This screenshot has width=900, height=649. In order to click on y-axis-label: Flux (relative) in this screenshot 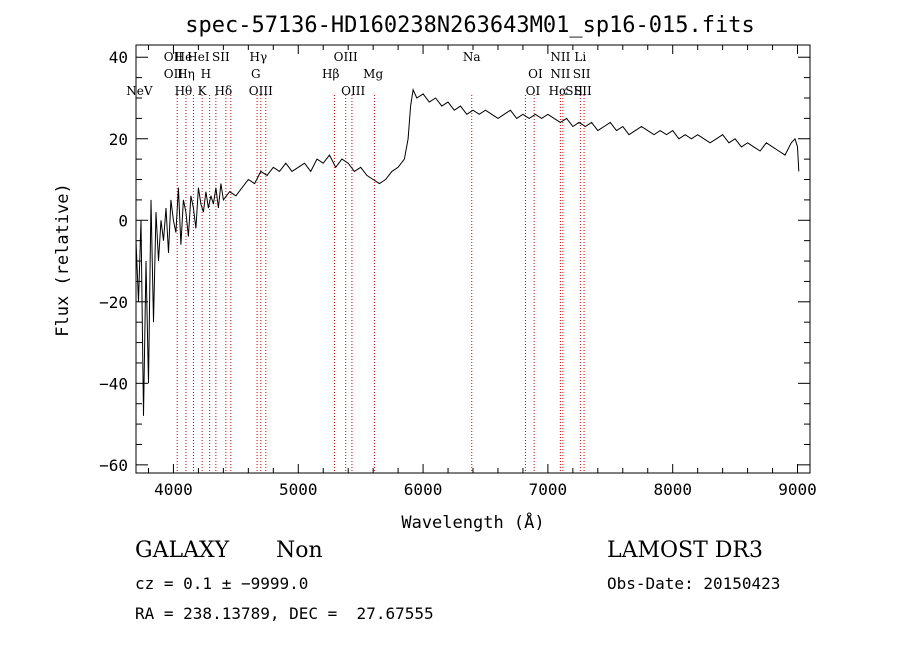, I will do `click(63, 260)`.